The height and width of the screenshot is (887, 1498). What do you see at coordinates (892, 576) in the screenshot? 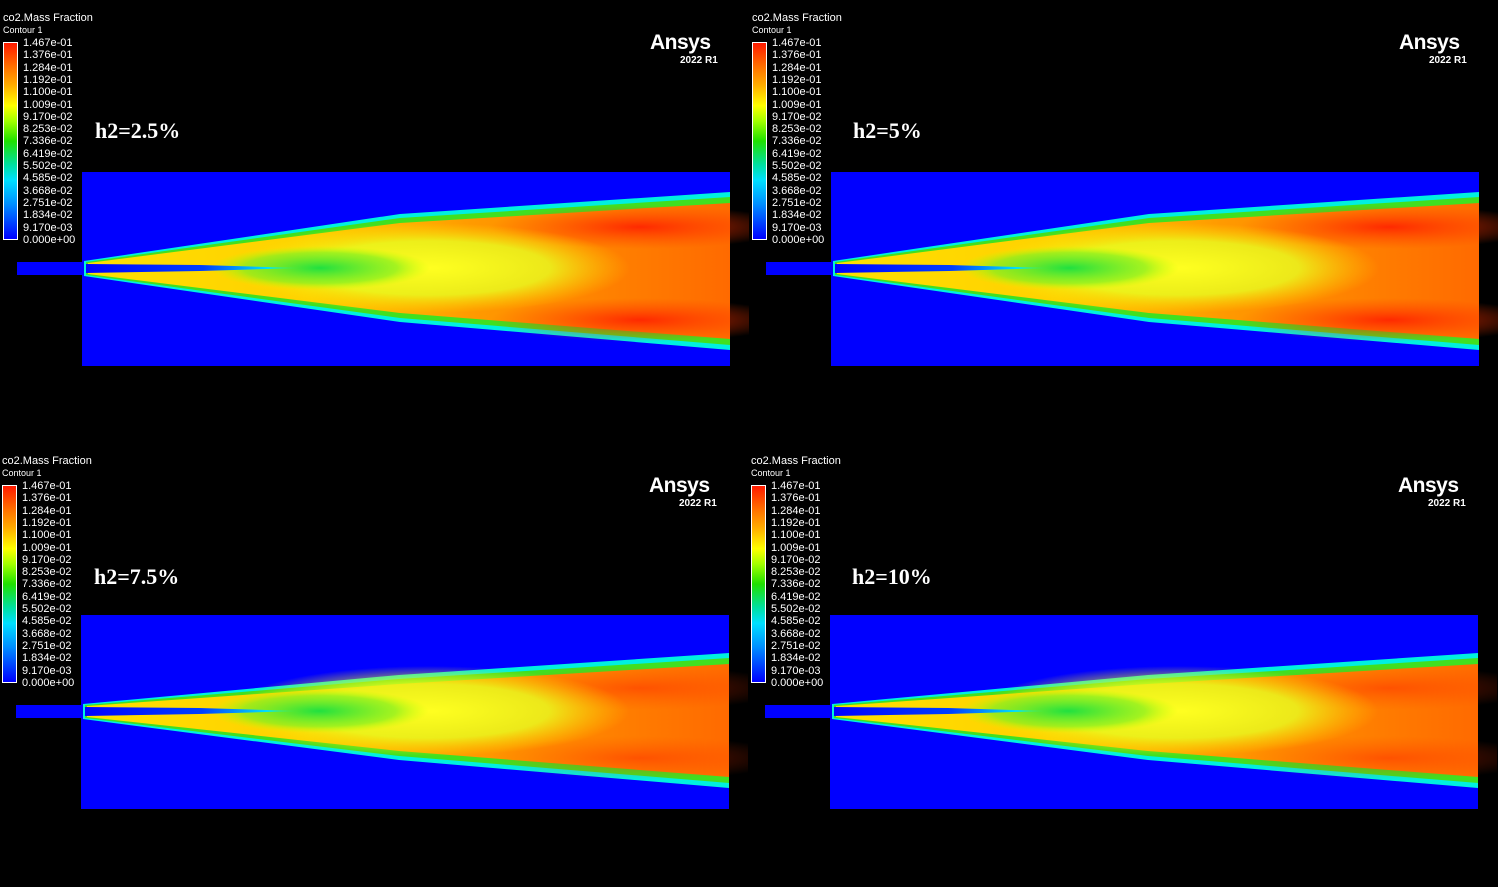
I see `case-label: h2=10%` at bounding box center [892, 576].